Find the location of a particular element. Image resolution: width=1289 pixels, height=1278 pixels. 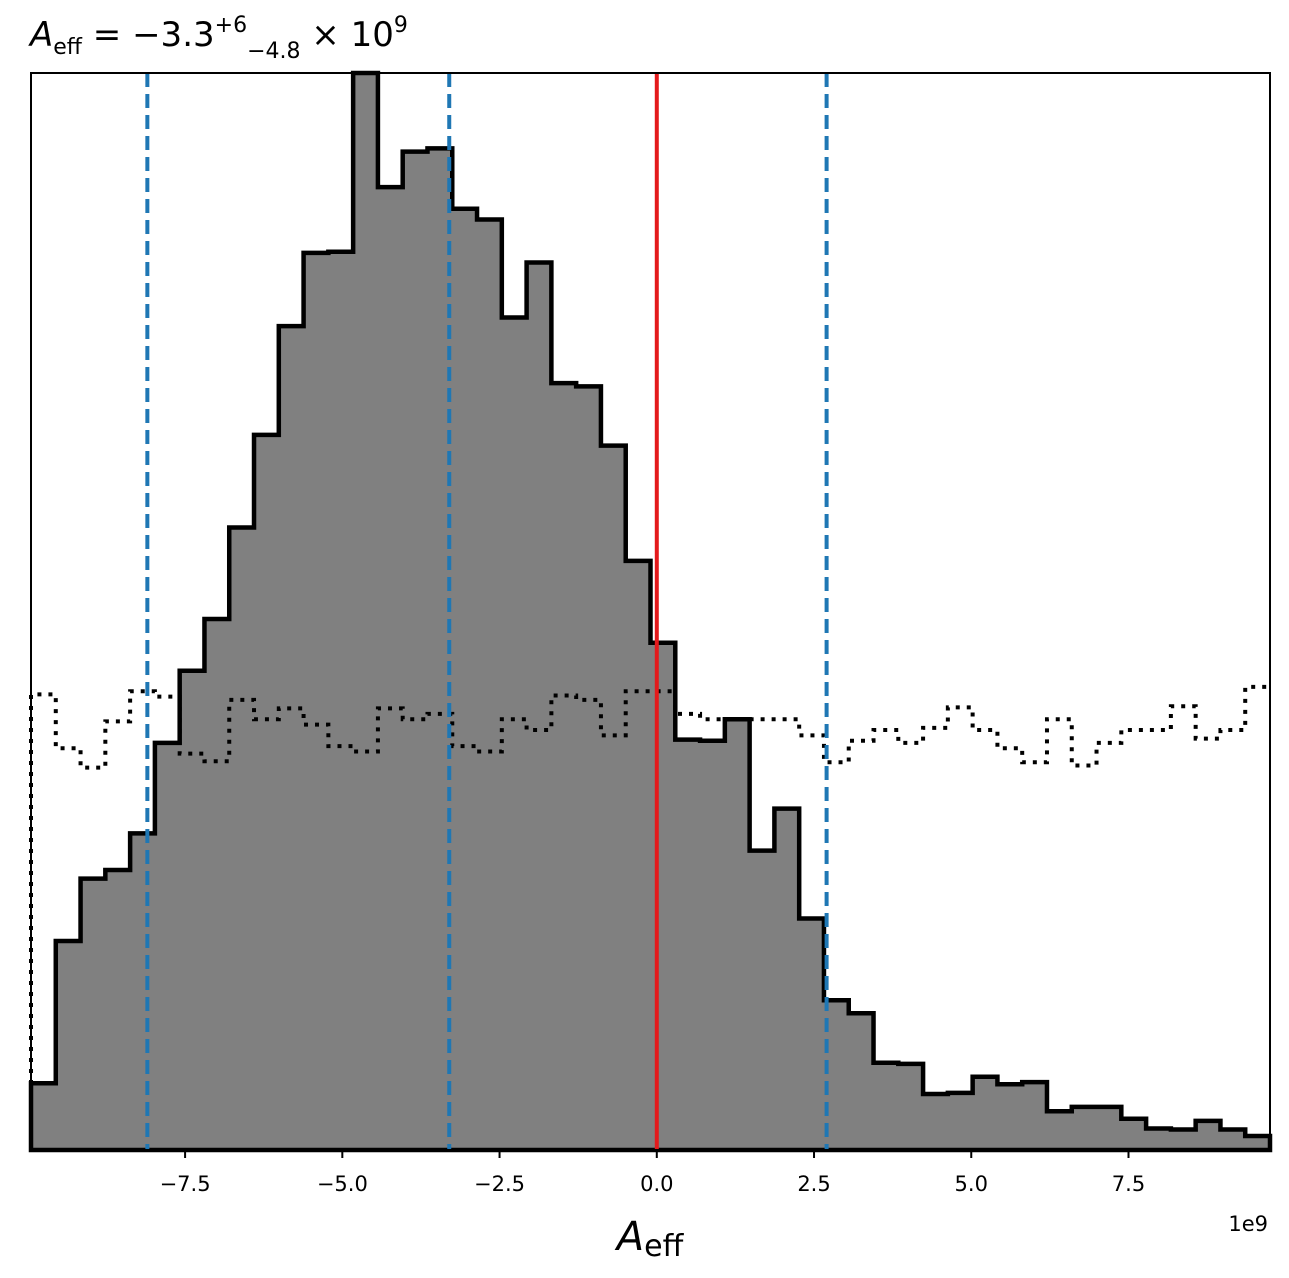

x-tick-label: −5.0 is located at coordinates (342, 1184).